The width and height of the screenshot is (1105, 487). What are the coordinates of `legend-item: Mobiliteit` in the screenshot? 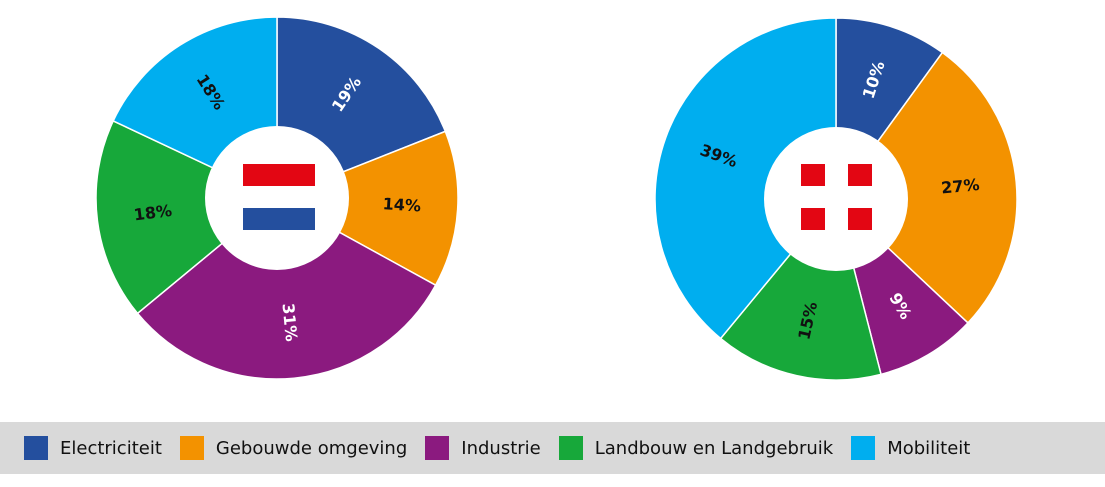 It's located at (910, 448).